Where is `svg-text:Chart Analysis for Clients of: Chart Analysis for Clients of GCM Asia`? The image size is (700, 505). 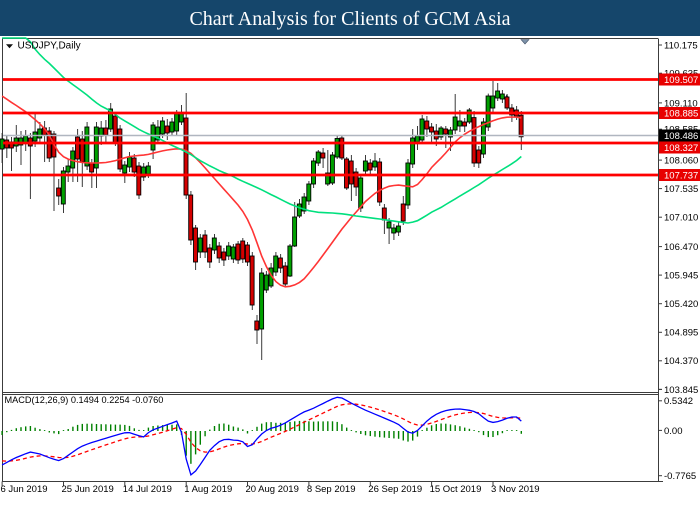 svg-text:Chart Analysis for Clients of: Chart Analysis for Clients of GCM Asia is located at coordinates (349, 19).